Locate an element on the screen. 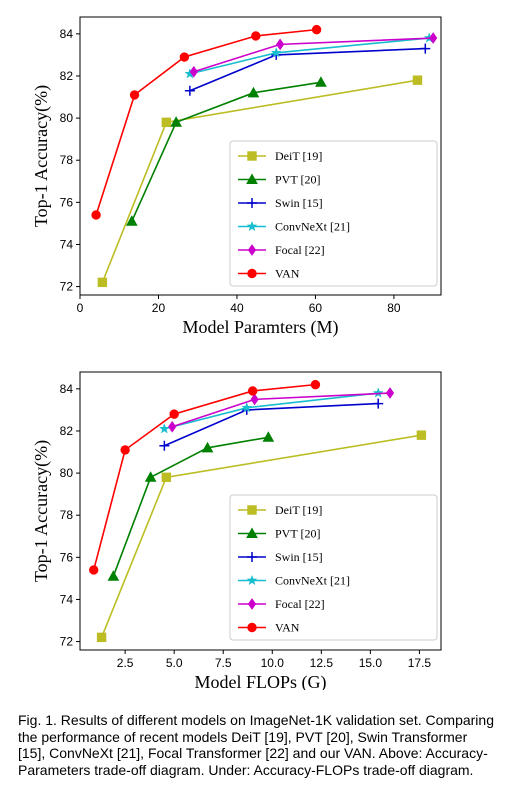  x-tick-label: 10.0 is located at coordinates (273, 663).